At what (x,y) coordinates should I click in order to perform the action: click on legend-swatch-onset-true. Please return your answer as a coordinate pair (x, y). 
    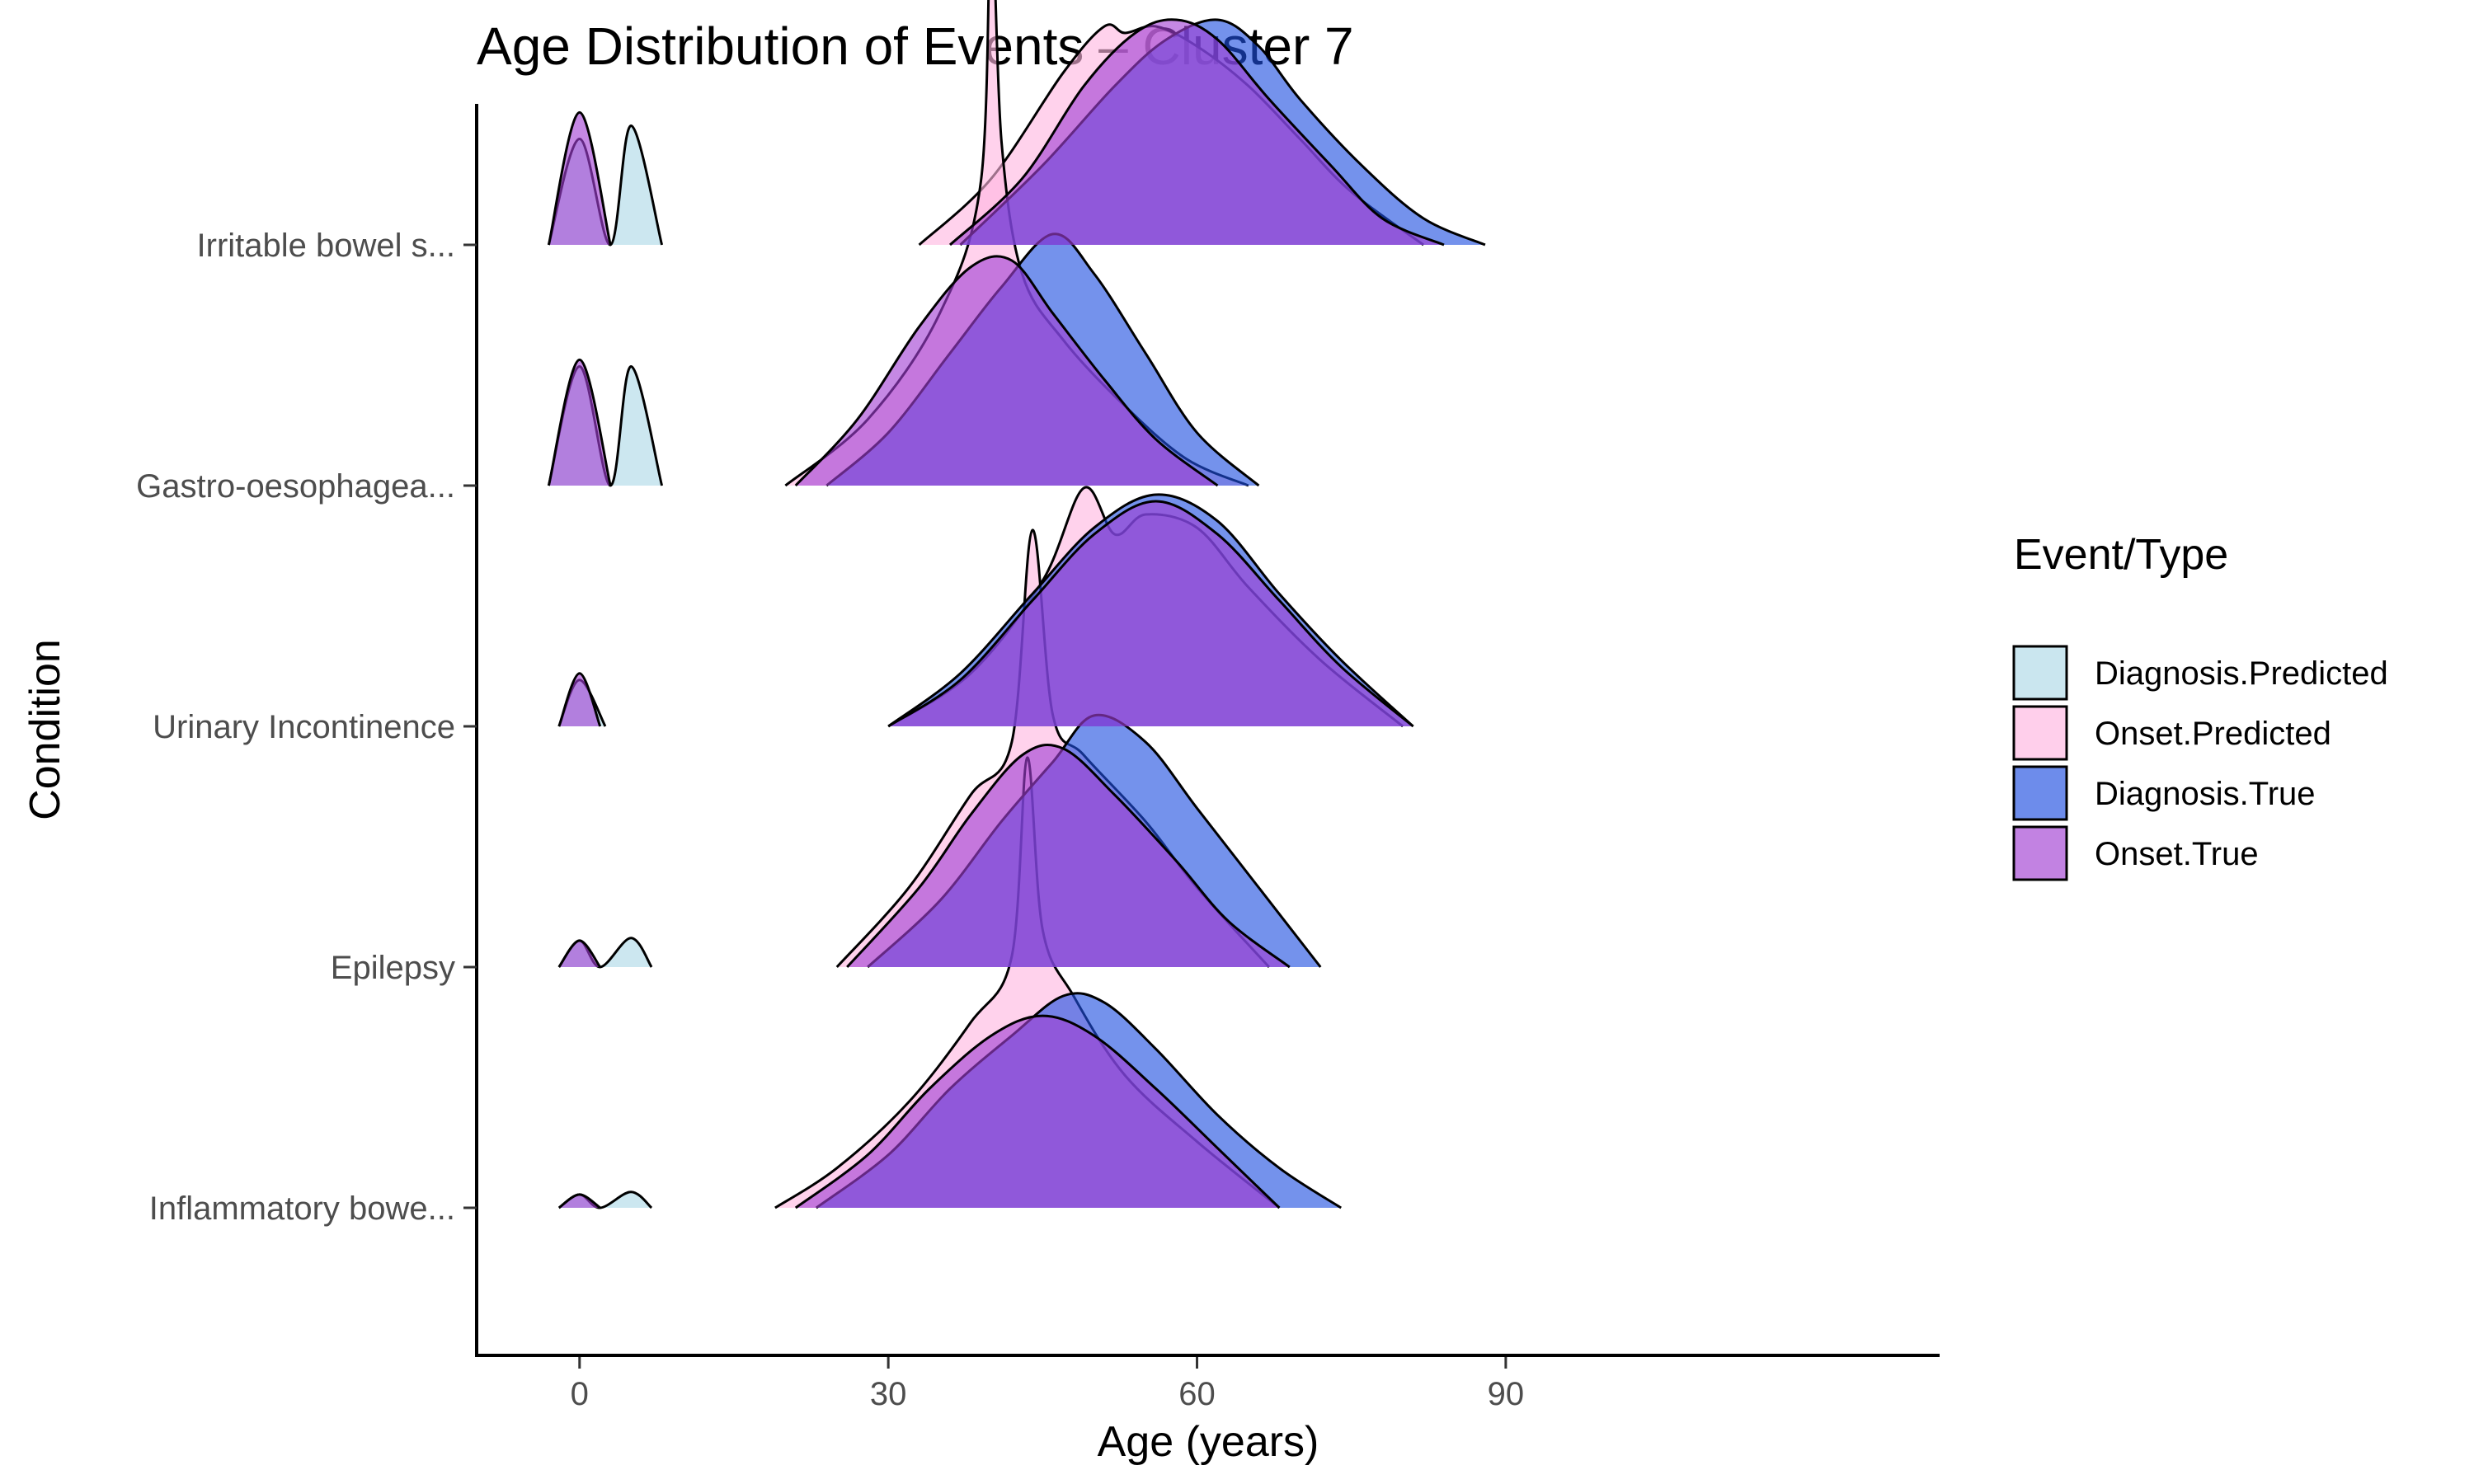
    Looking at the image, I should click on (2040, 853).